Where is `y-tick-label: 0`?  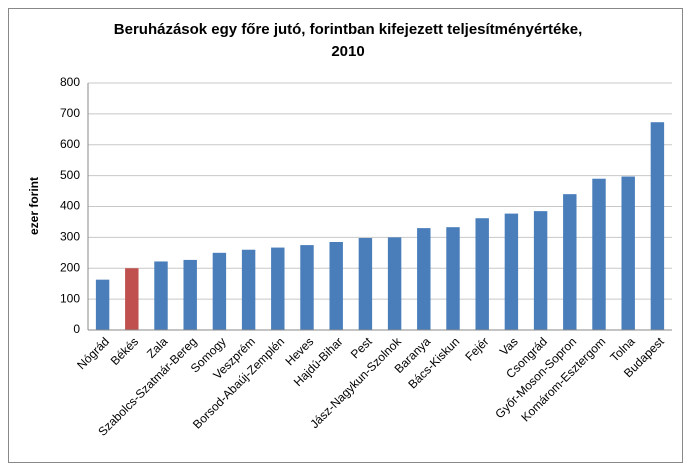 y-tick-label: 0 is located at coordinates (76, 329).